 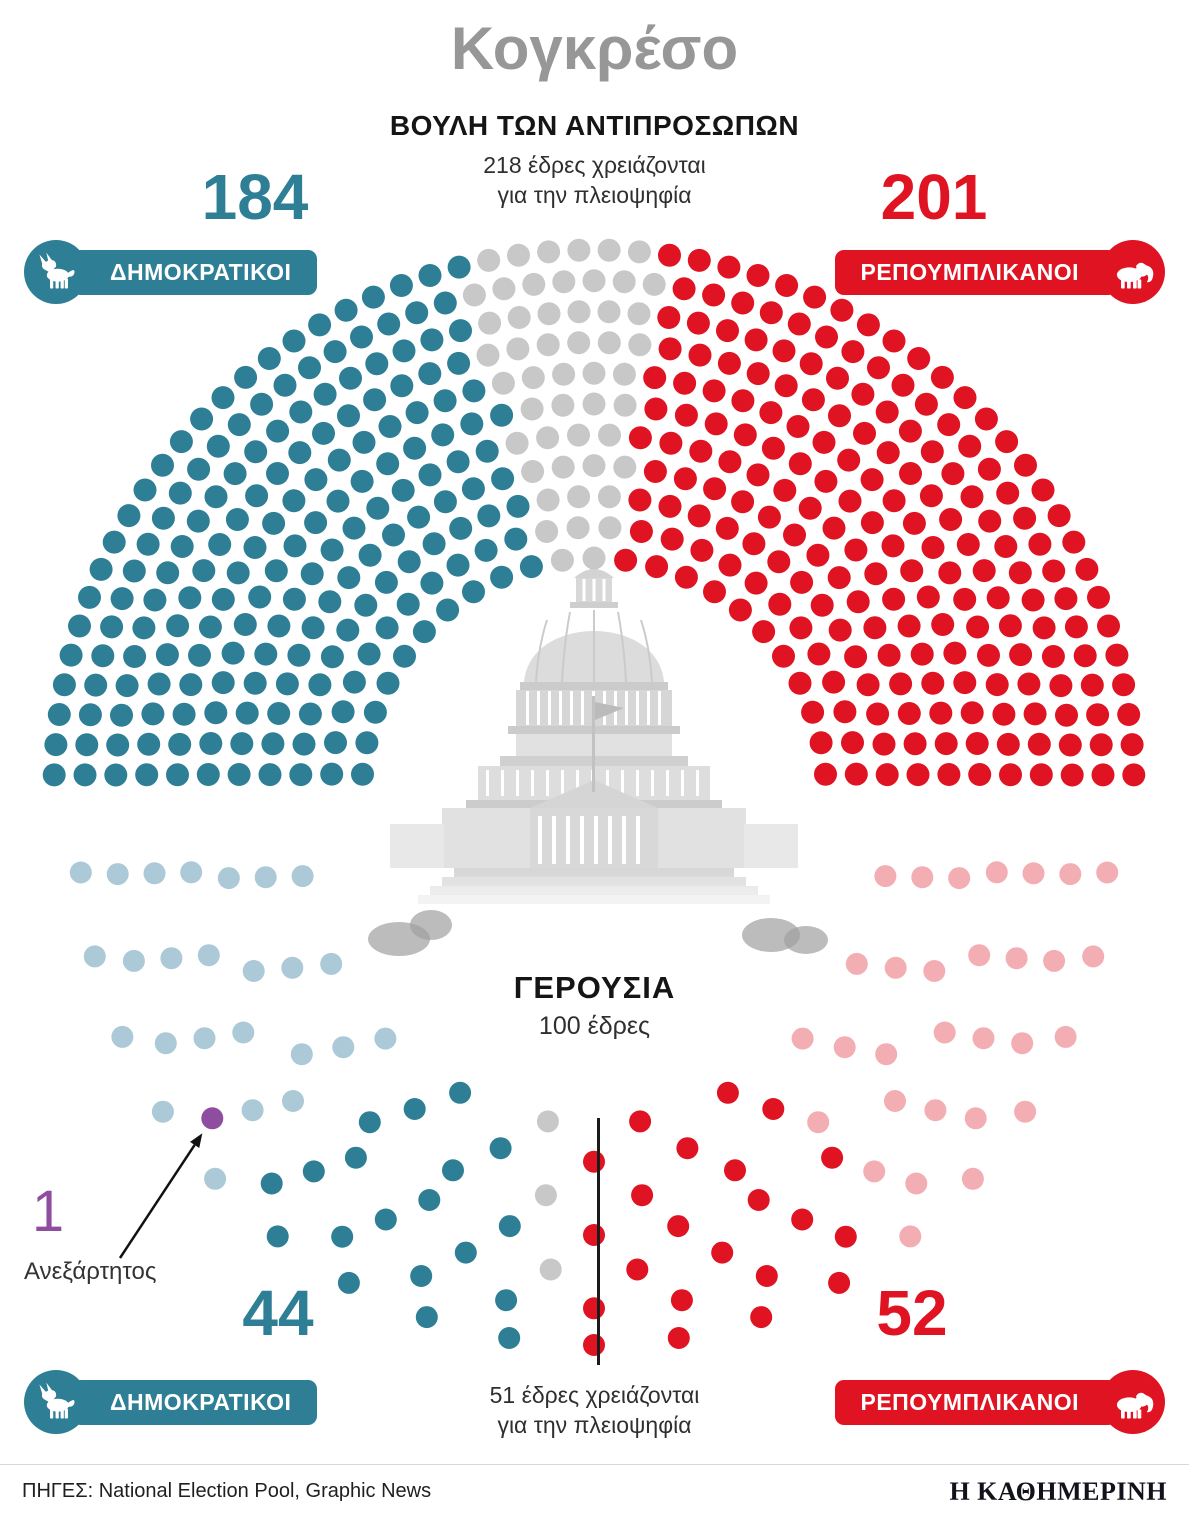 I want to click on capitol-illustration, so click(x=594, y=766).